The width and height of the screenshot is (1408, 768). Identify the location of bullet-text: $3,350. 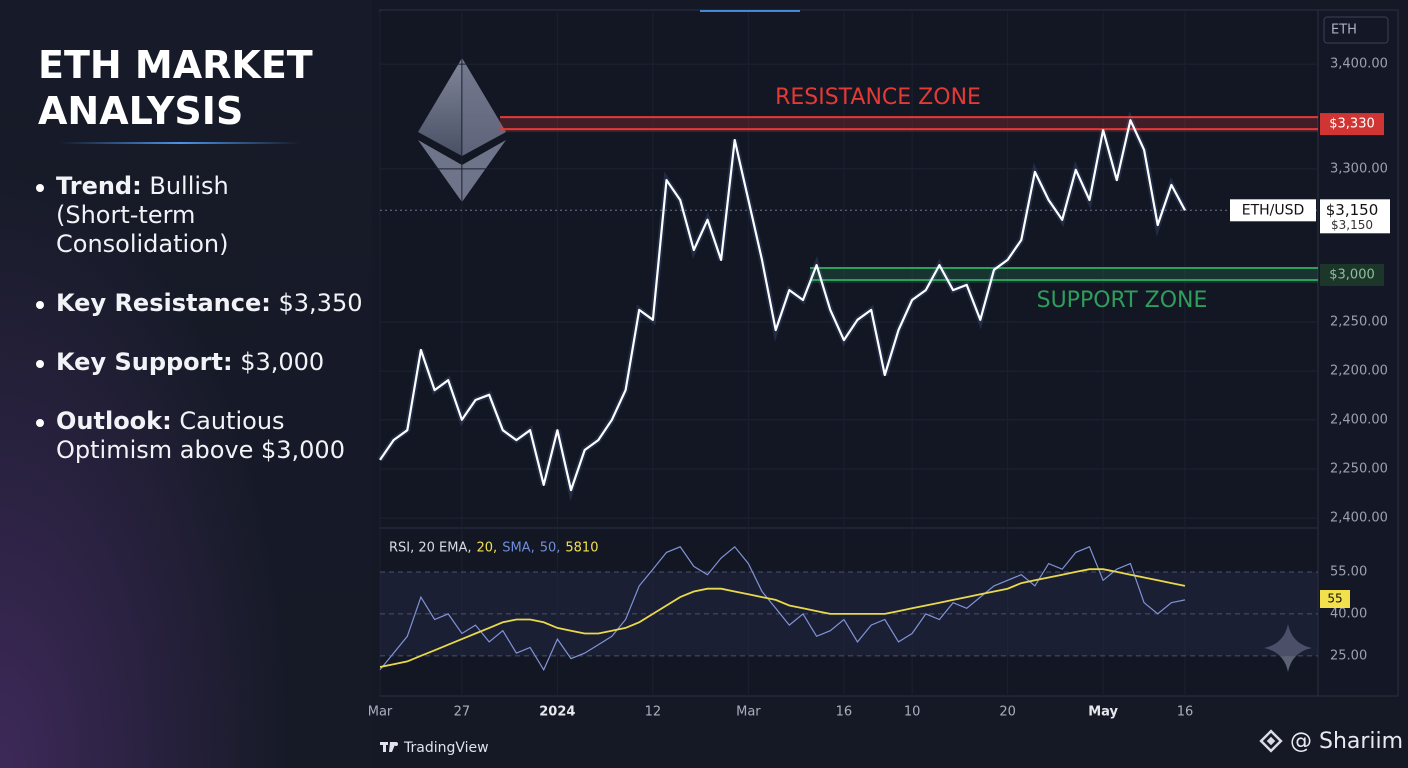
(320, 303).